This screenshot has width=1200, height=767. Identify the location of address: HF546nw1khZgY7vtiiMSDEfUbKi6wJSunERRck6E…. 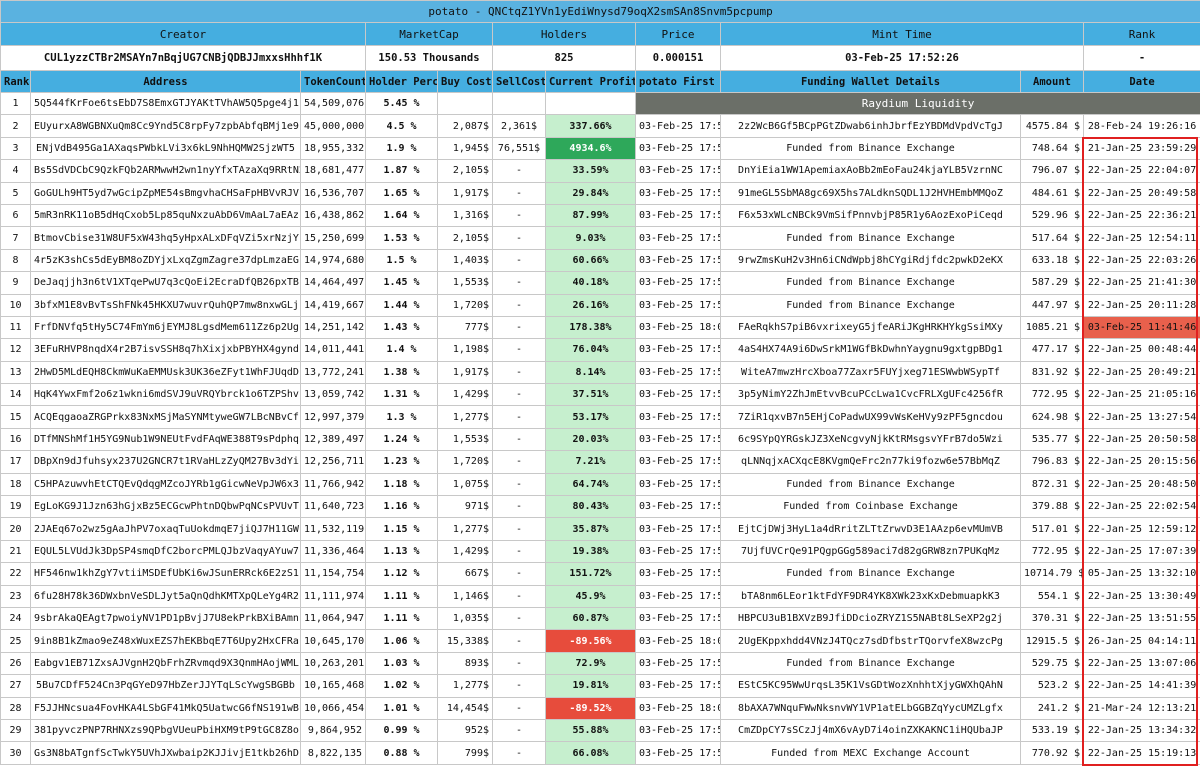
(165, 574).